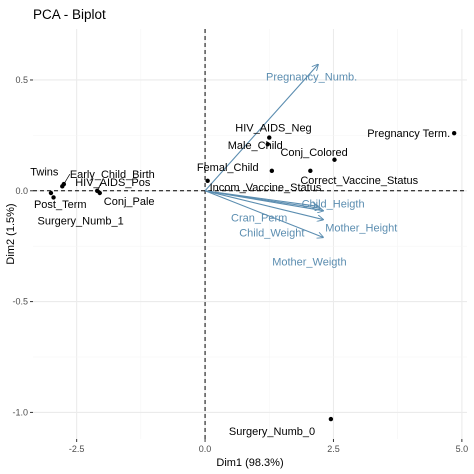  I want to click on leader-line-early-child-birth, so click(67, 179).